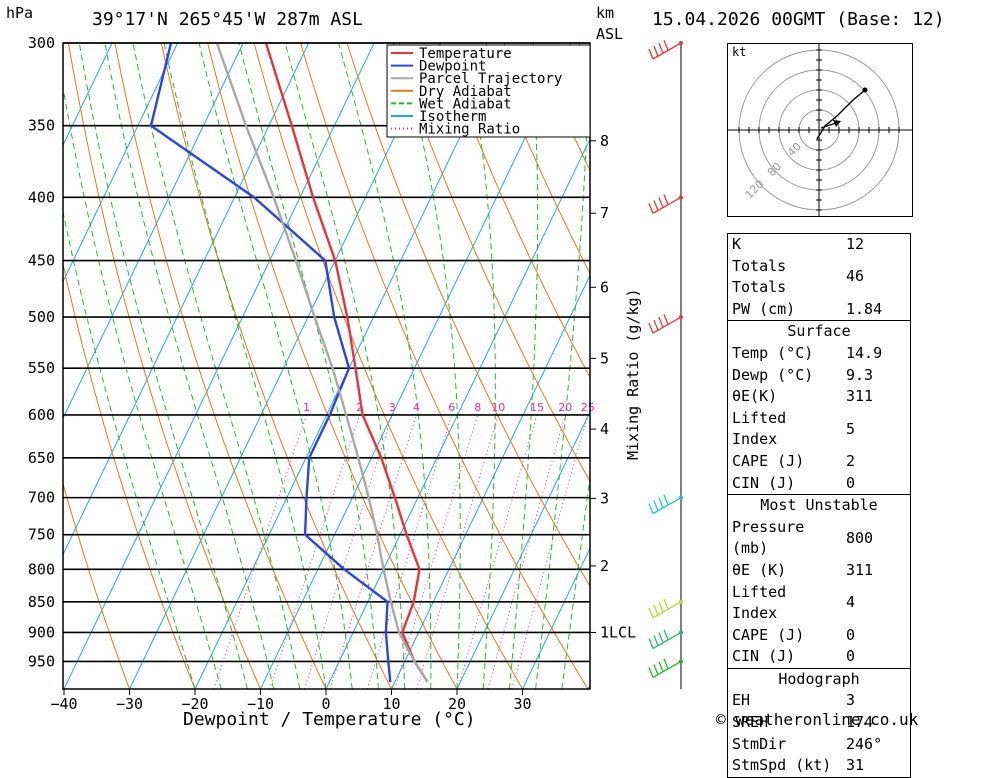 Image resolution: width=1000 pixels, height=778 pixels. I want to click on index-label: Lifted Index, so click(785, 429).